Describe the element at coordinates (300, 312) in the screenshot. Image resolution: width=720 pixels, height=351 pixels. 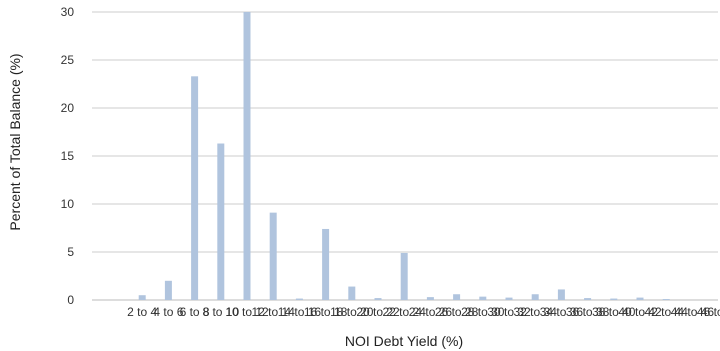
I see `x-tick-label: 14 to 16` at that location.